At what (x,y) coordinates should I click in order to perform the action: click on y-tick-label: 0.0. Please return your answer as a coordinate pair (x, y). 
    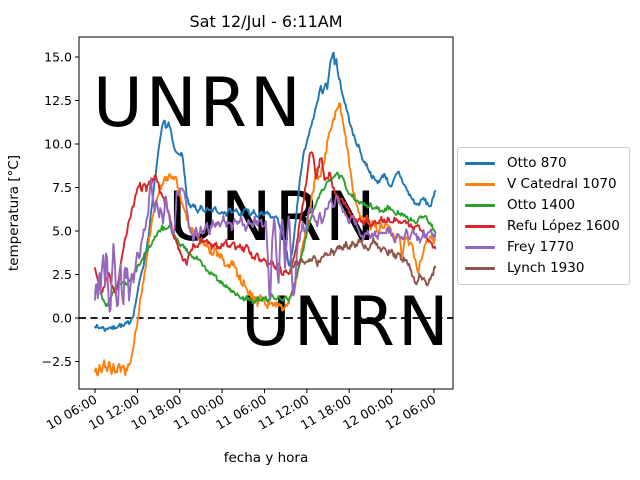
    Looking at the image, I should click on (62, 318).